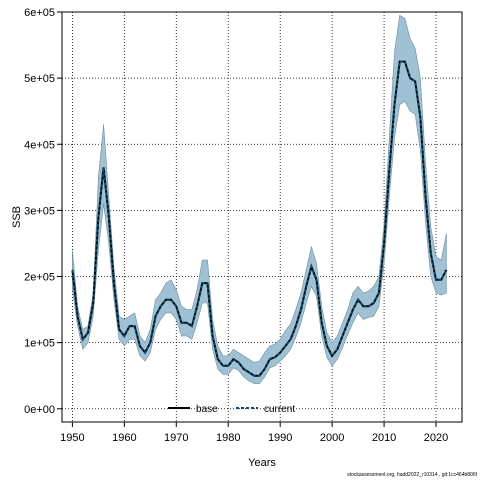 The height and width of the screenshot is (480, 480). Describe the element at coordinates (231, 409) in the screenshot. I see `legend: base current` at that location.